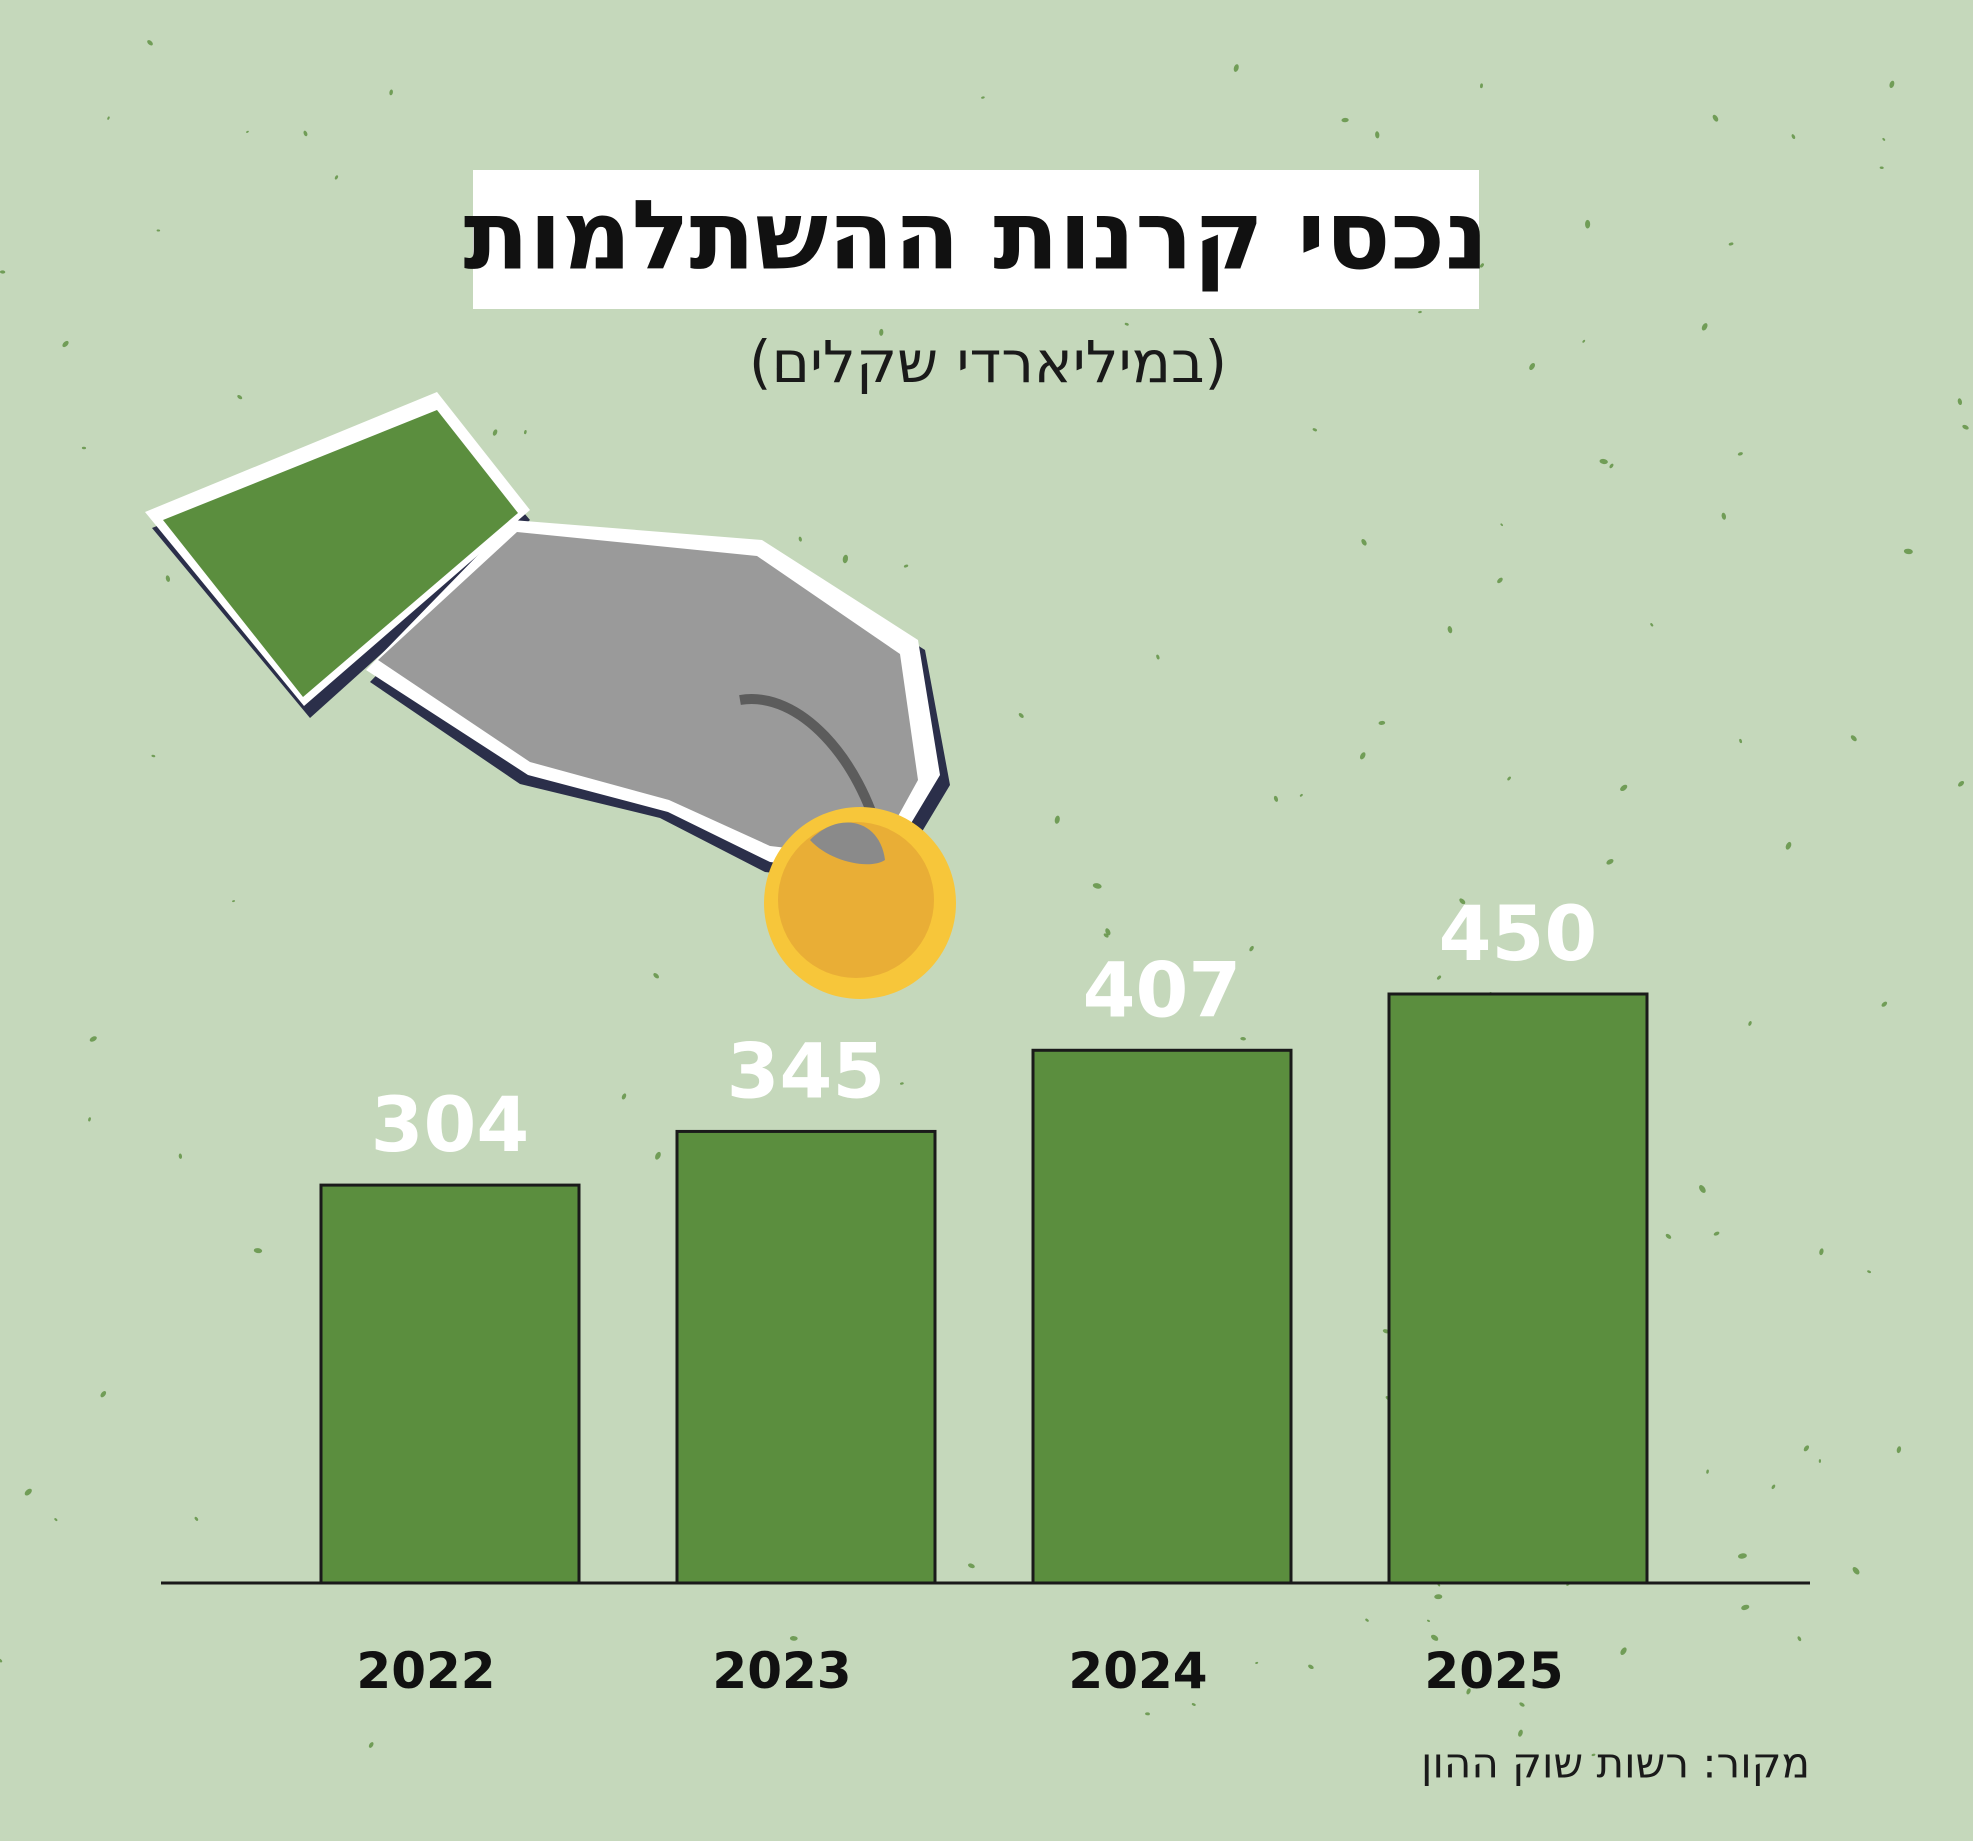  I want to click on x-tick-label: 2024, so click(1137, 1671).